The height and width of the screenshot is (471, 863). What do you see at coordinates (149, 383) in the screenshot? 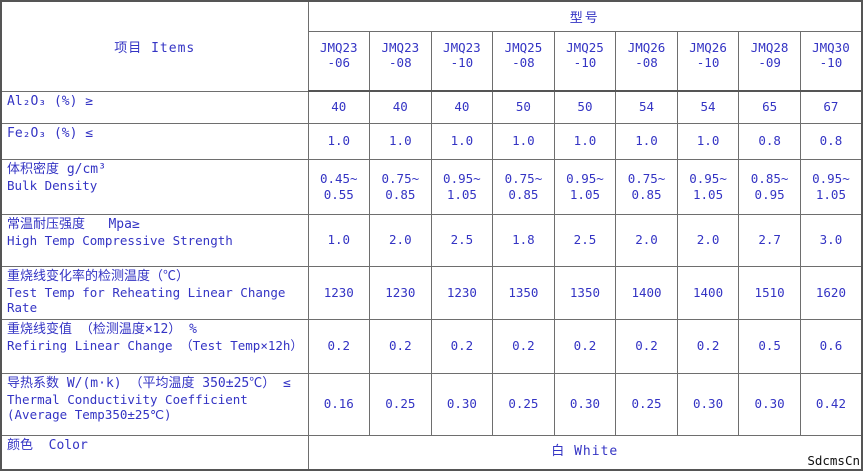
I see `row-label-zh: 导热系数 W/(m·k) （平均温度 350±25℃） ≤` at bounding box center [149, 383].